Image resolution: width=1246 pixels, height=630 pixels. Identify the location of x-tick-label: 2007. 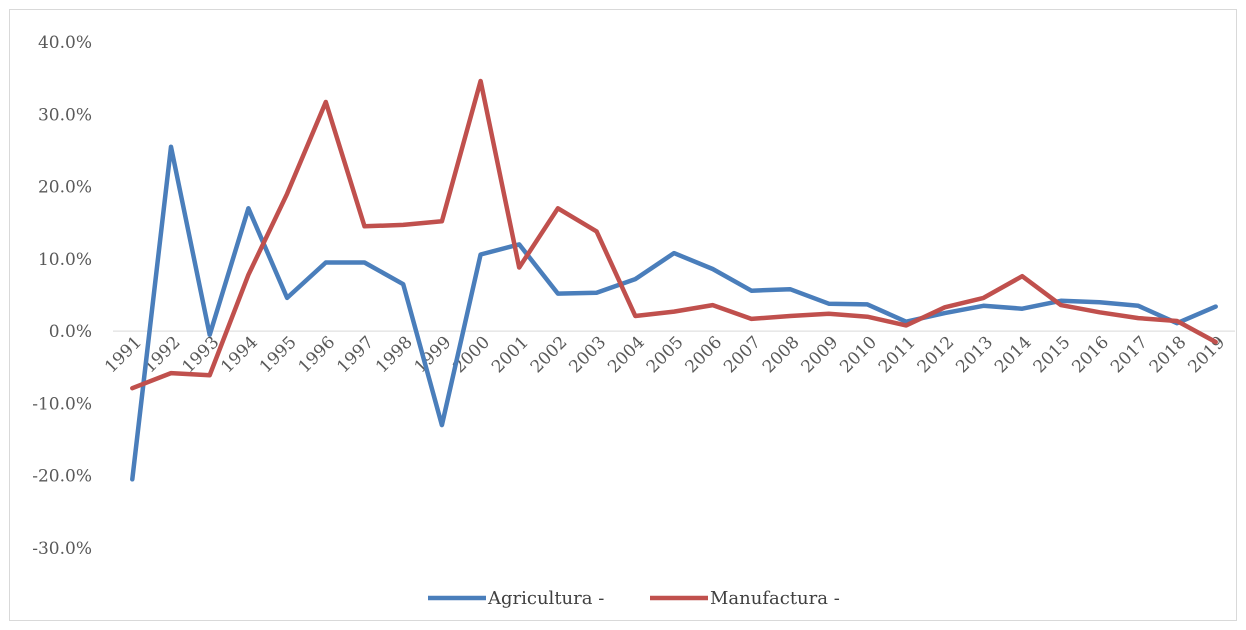
(742, 355).